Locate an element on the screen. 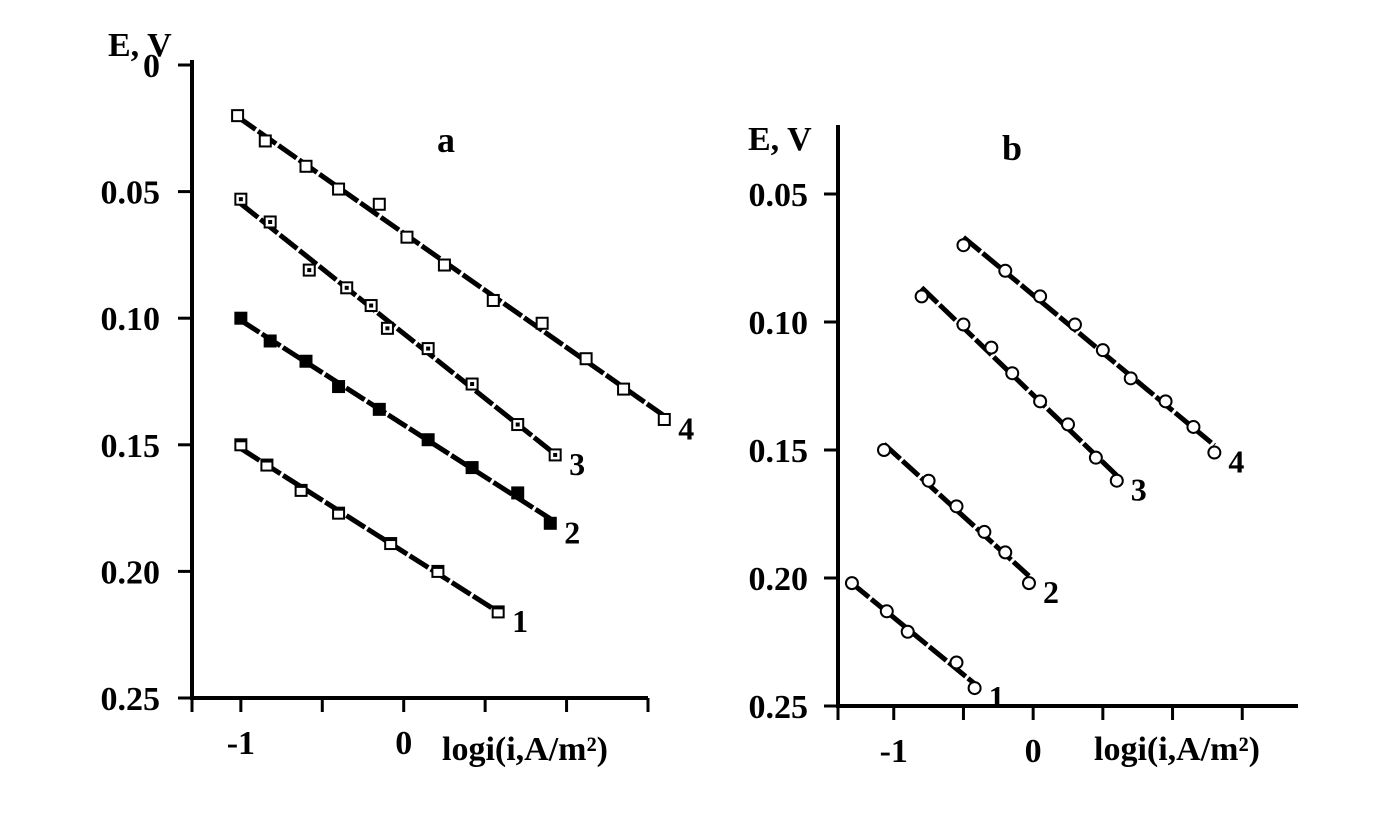 This screenshot has height=815, width=1382. series-2-label: 2 is located at coordinates (572, 532).